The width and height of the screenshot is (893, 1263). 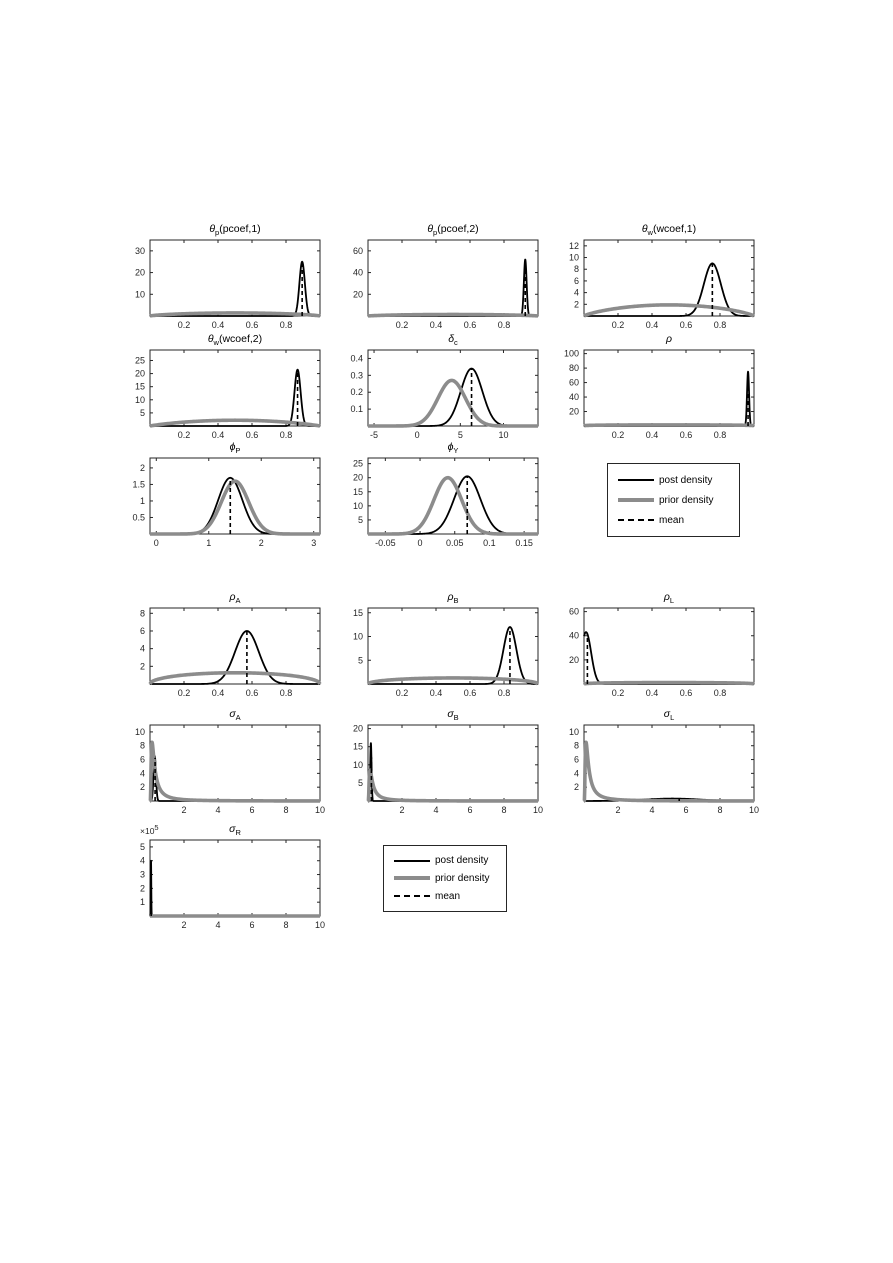 What do you see at coordinates (140, 360) in the screenshot?
I see `svg-text: 25` at bounding box center [140, 360].